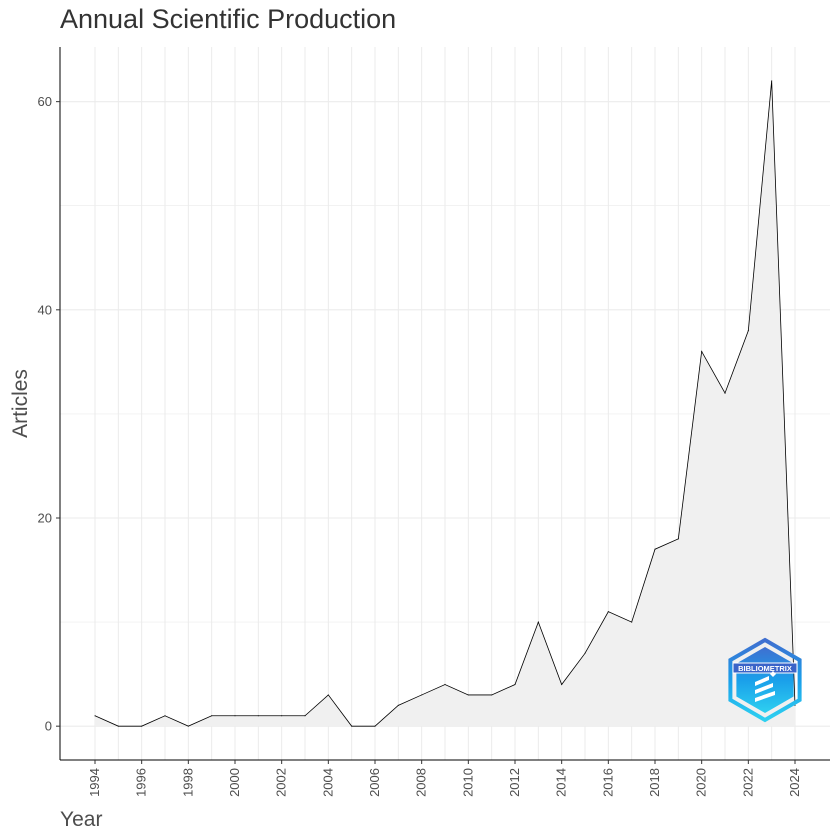 The height and width of the screenshot is (840, 840). What do you see at coordinates (234, 782) in the screenshot?
I see `x-tick-label: 2000` at bounding box center [234, 782].